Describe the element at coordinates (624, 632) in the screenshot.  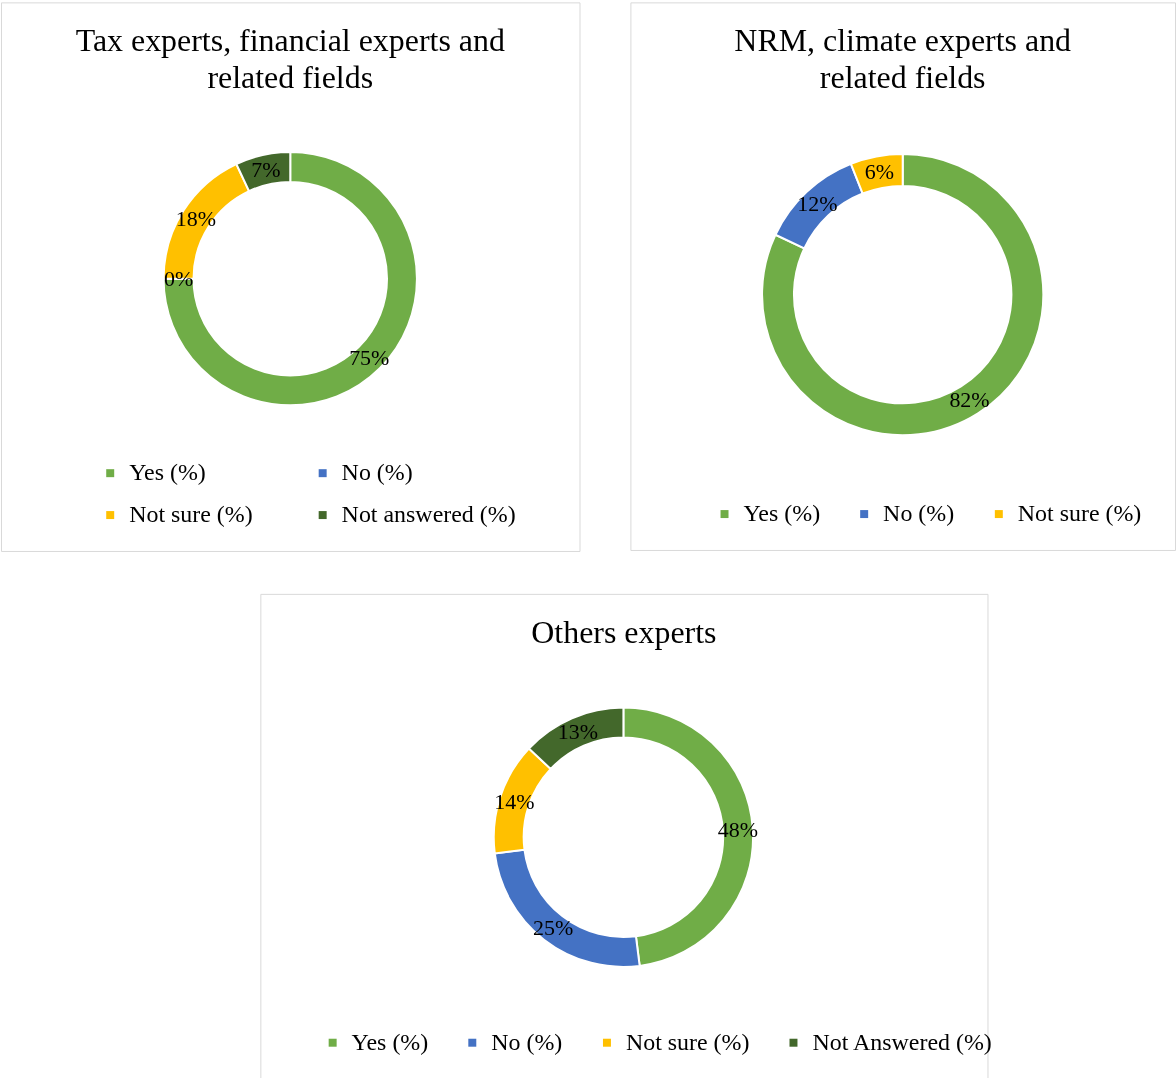
I see `chart-title: Others experts` at that location.